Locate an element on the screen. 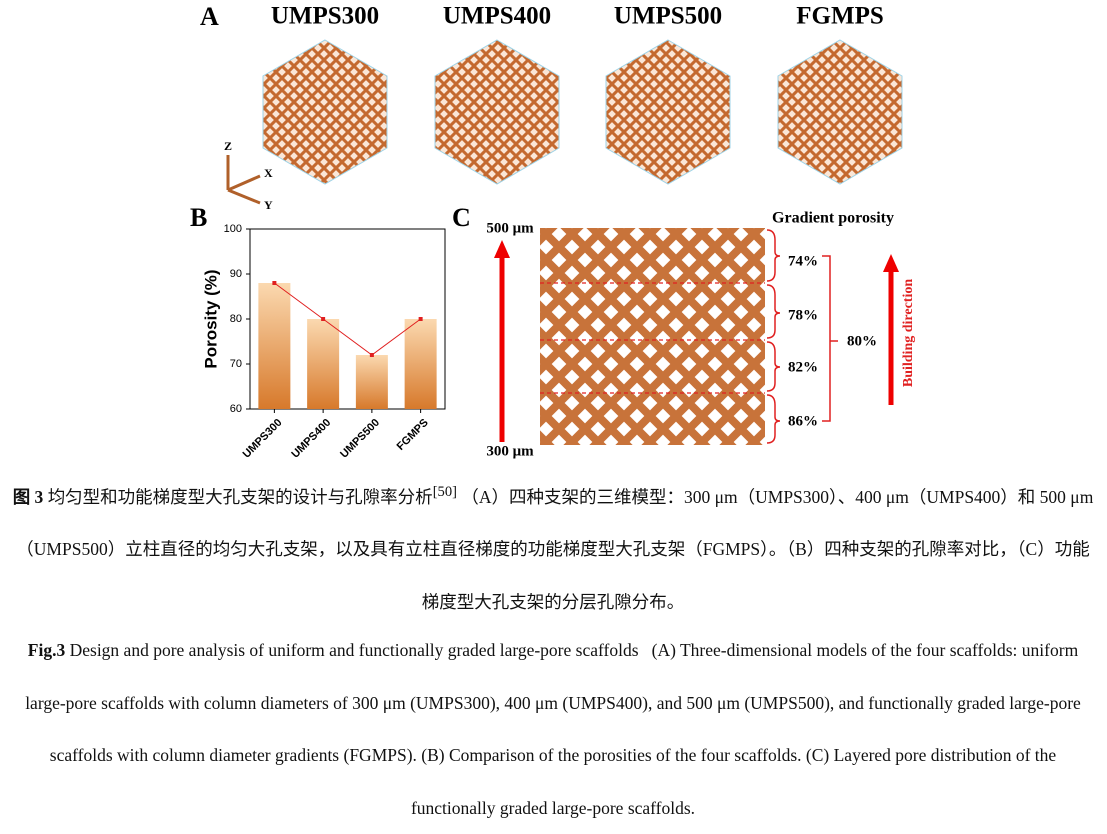  layer-braces is located at coordinates (802, 336).